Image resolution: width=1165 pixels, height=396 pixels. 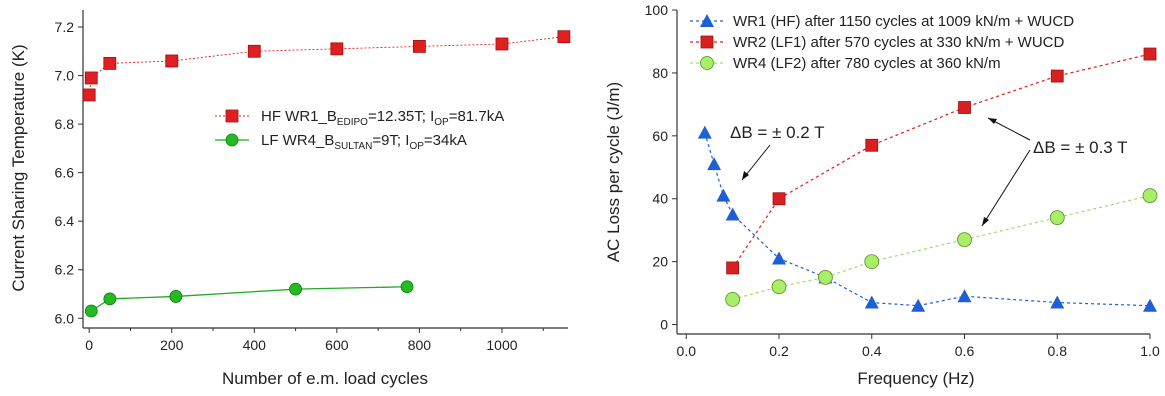 What do you see at coordinates (337, 345) in the screenshot?
I see `x-tick-label: 600` at bounding box center [337, 345].